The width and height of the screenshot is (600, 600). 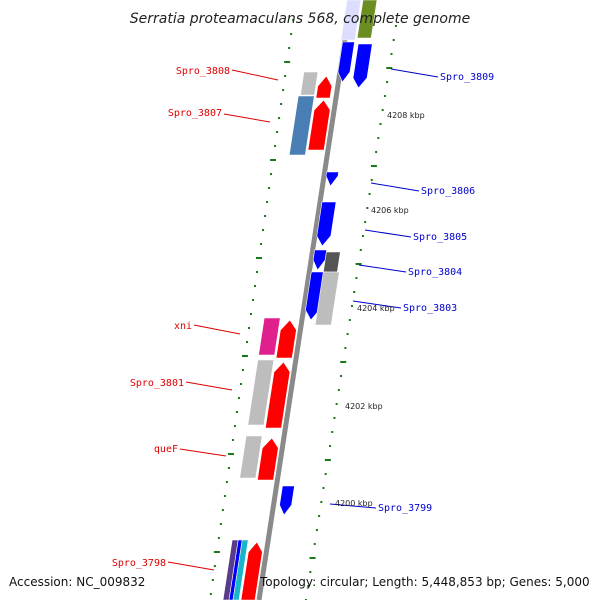 What do you see at coordinates (376, 308) in the screenshot?
I see `kbp-label-4204: 4204 kbp` at bounding box center [376, 308].